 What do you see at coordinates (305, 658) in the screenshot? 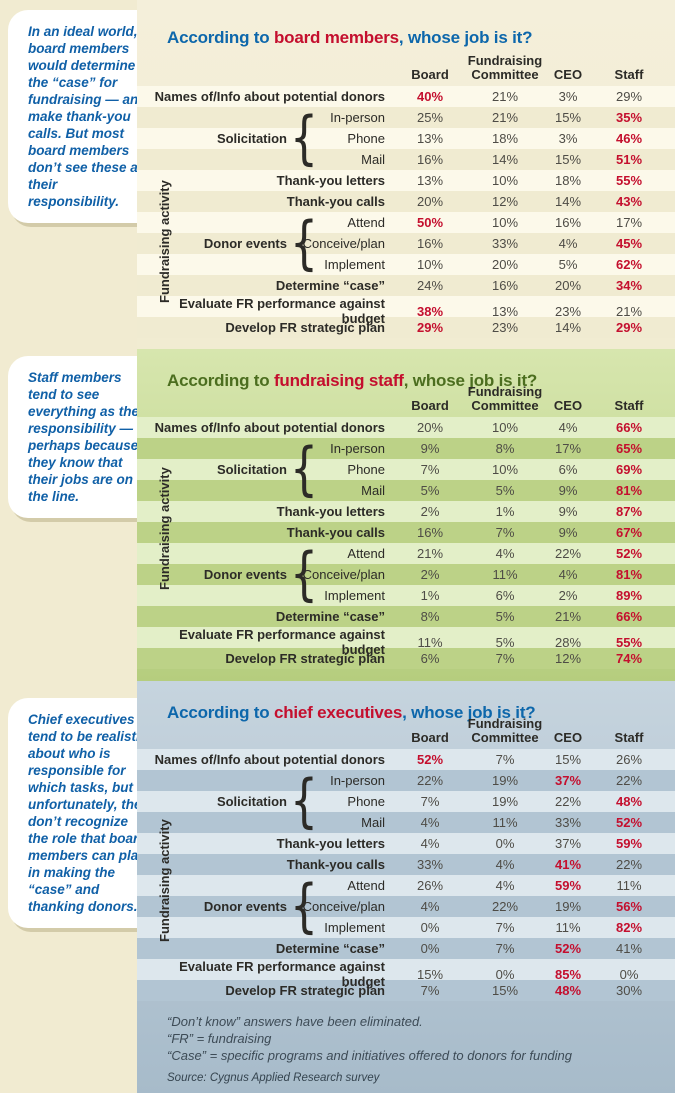
I see `row-label: Develop FR strategic plan` at bounding box center [305, 658].